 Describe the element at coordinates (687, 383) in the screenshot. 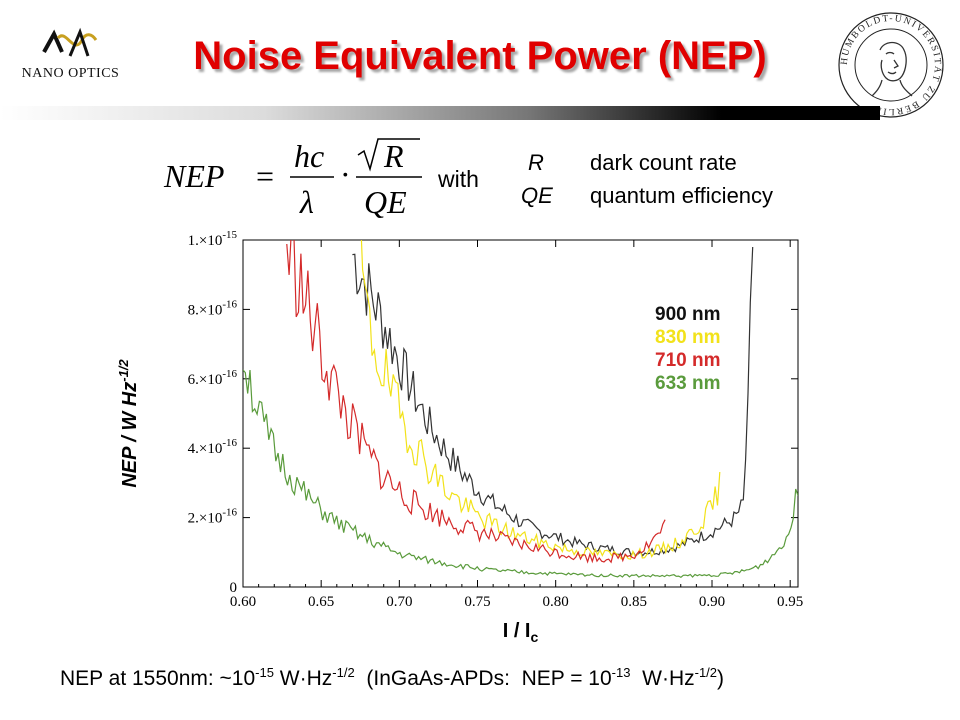

I see `legend-entry: 633 nm` at that location.